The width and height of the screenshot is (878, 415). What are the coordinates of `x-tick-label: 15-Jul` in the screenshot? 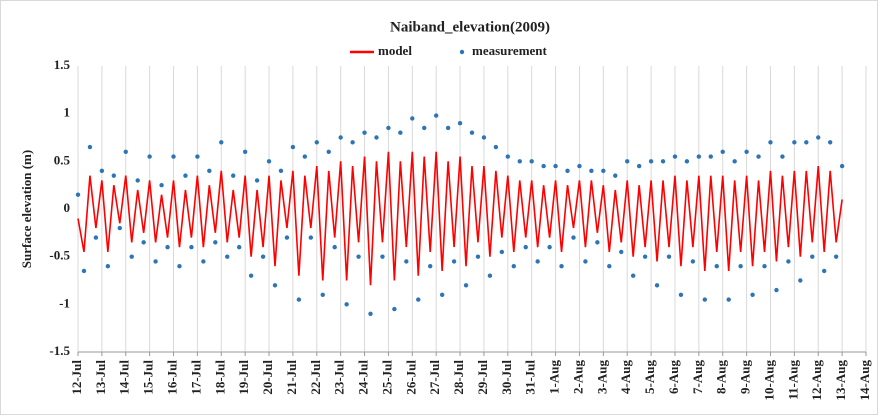 It's located at (148, 377).